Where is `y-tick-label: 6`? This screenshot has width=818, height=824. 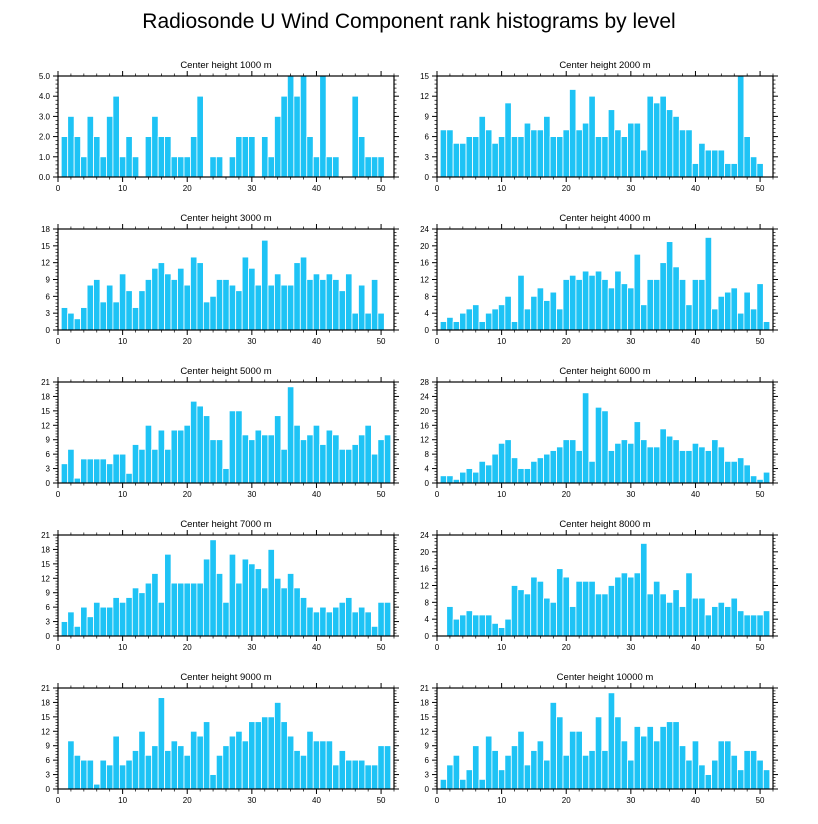 y-tick-label: 6 is located at coordinates (48, 760).